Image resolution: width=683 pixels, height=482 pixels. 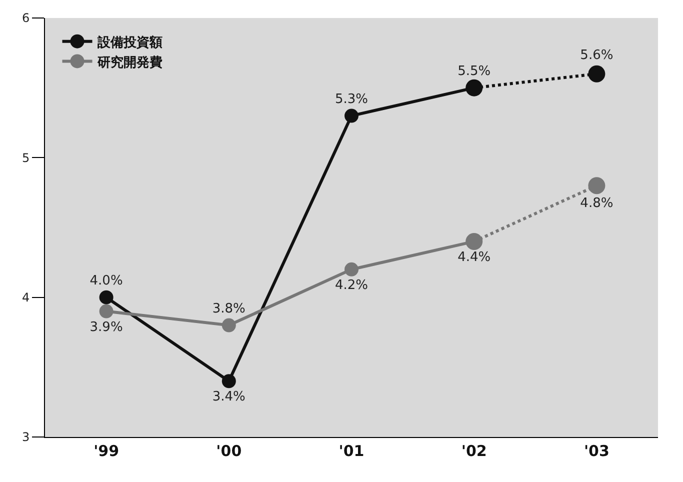 I want to click on data-label: 4.8%, so click(x=597, y=203).